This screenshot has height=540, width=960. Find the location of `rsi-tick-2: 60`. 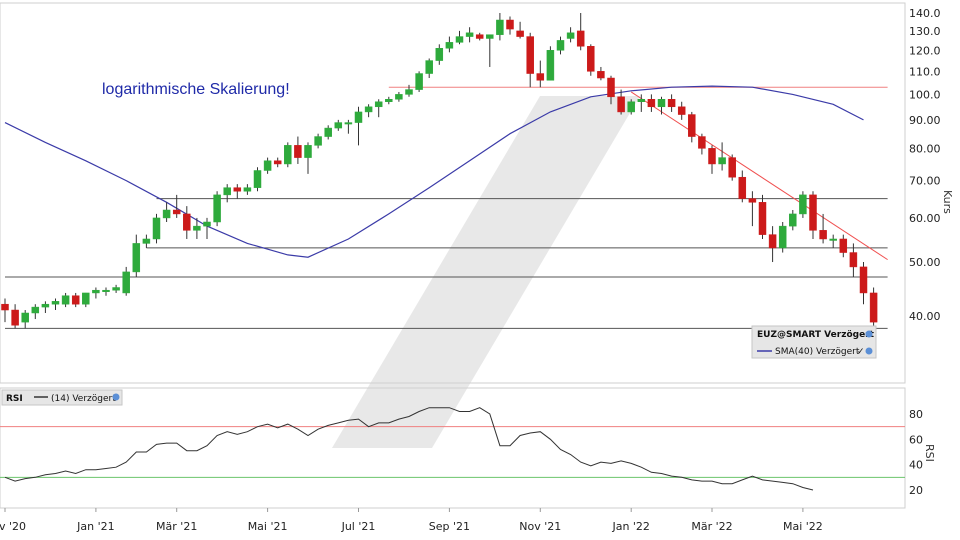

rsi-tick-2: 60 is located at coordinates (916, 439).